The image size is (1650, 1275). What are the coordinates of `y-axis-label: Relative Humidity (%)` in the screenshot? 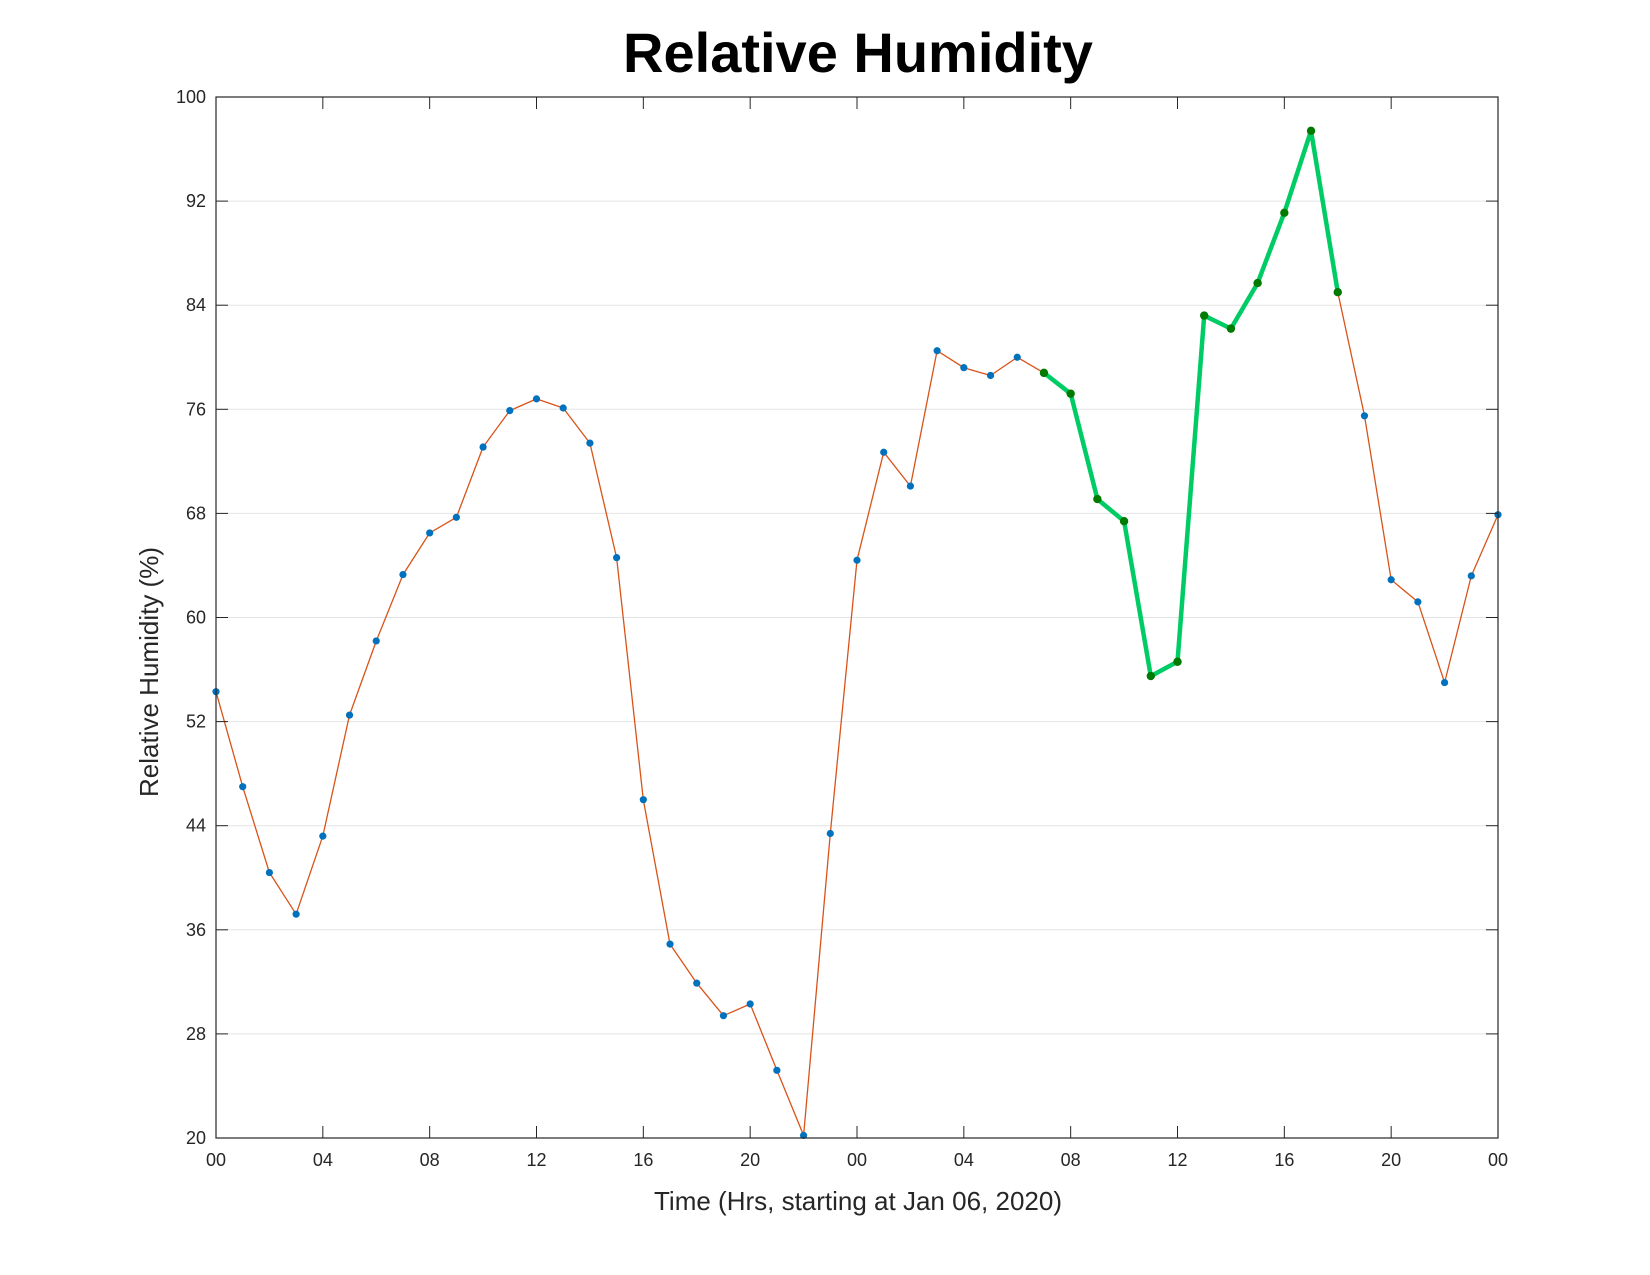 It's located at (149, 672).